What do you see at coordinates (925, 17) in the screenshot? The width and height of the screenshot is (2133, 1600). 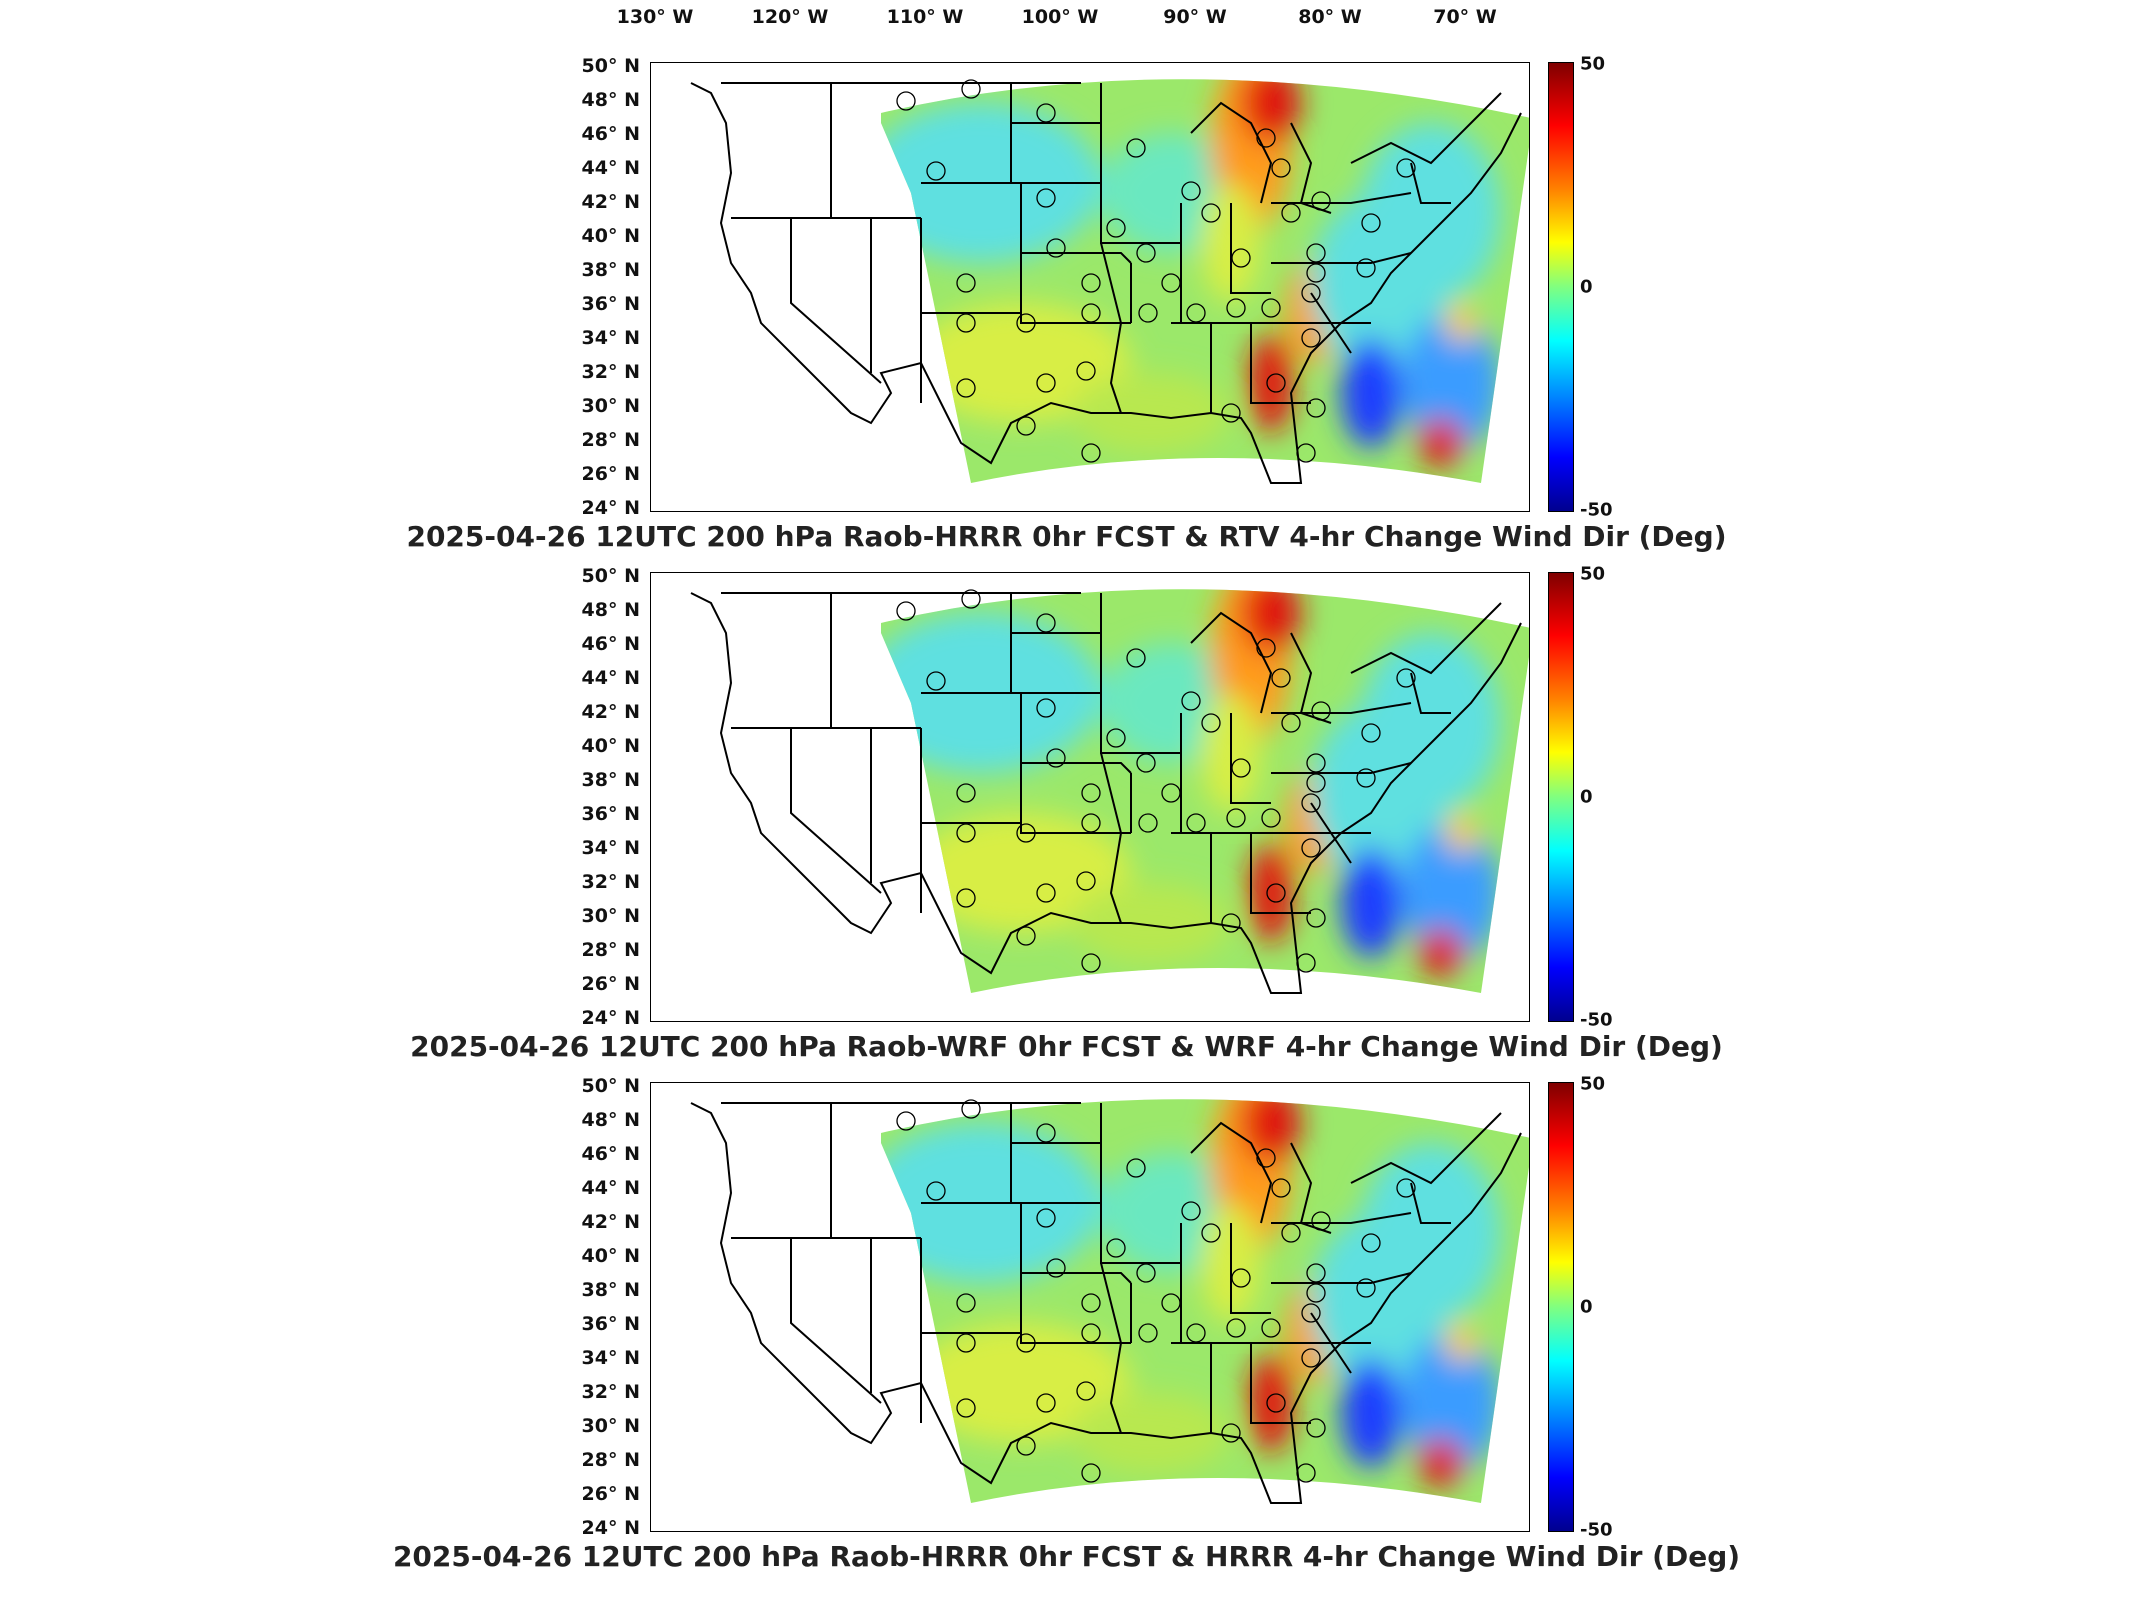 I see `lon-label: 110° W` at bounding box center [925, 17].